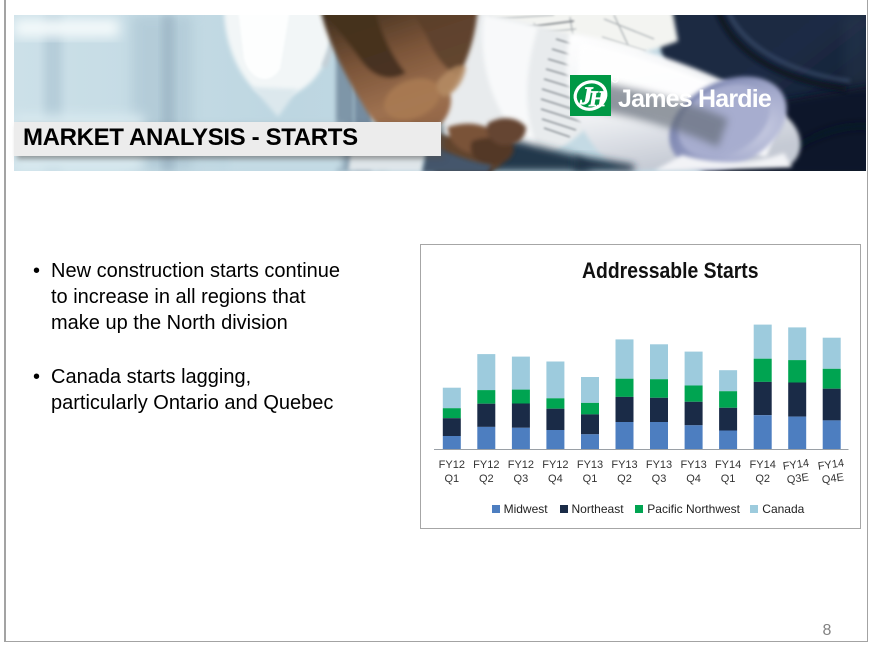 The image size is (880, 660). Describe the element at coordinates (615, 80) in the screenshot. I see `svg-text: R` at that location.